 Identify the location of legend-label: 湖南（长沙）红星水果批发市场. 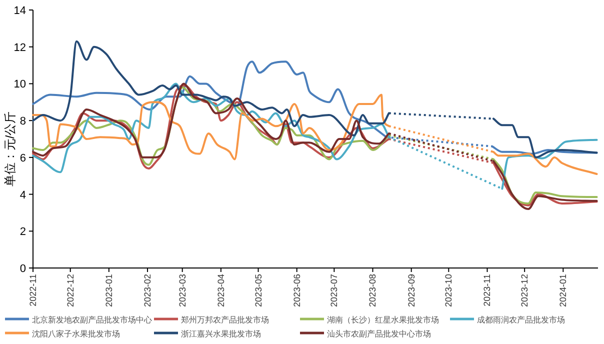
(383, 320).